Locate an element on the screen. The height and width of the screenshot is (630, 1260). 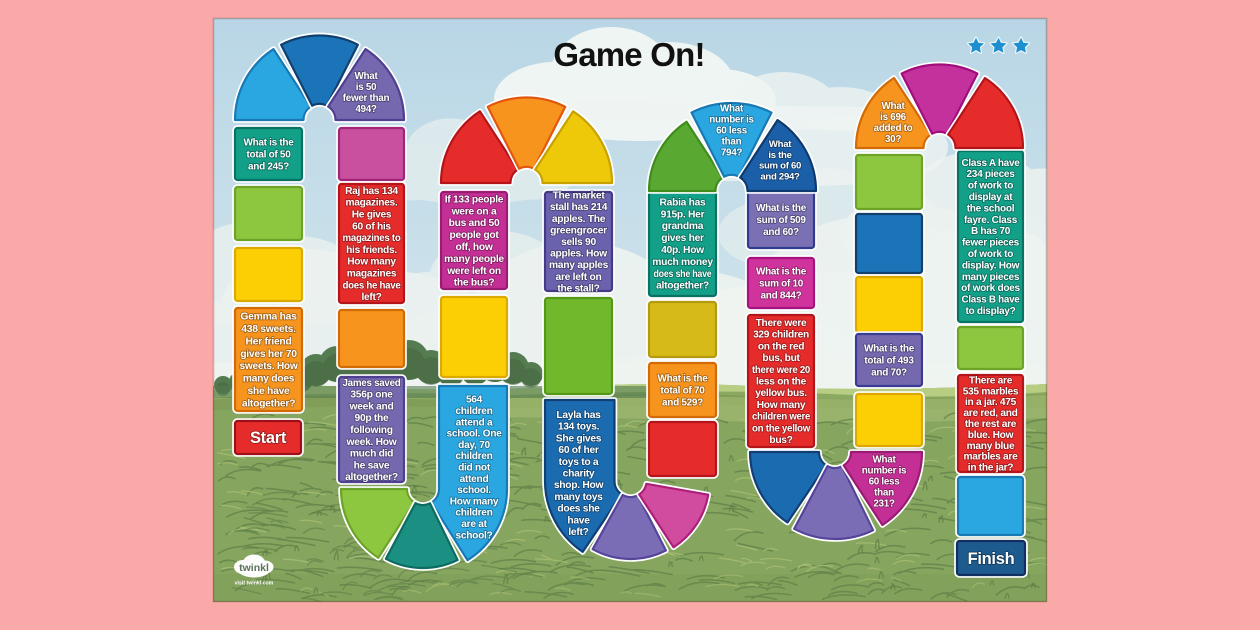
svg-text: Finish is located at coordinates (991, 559).